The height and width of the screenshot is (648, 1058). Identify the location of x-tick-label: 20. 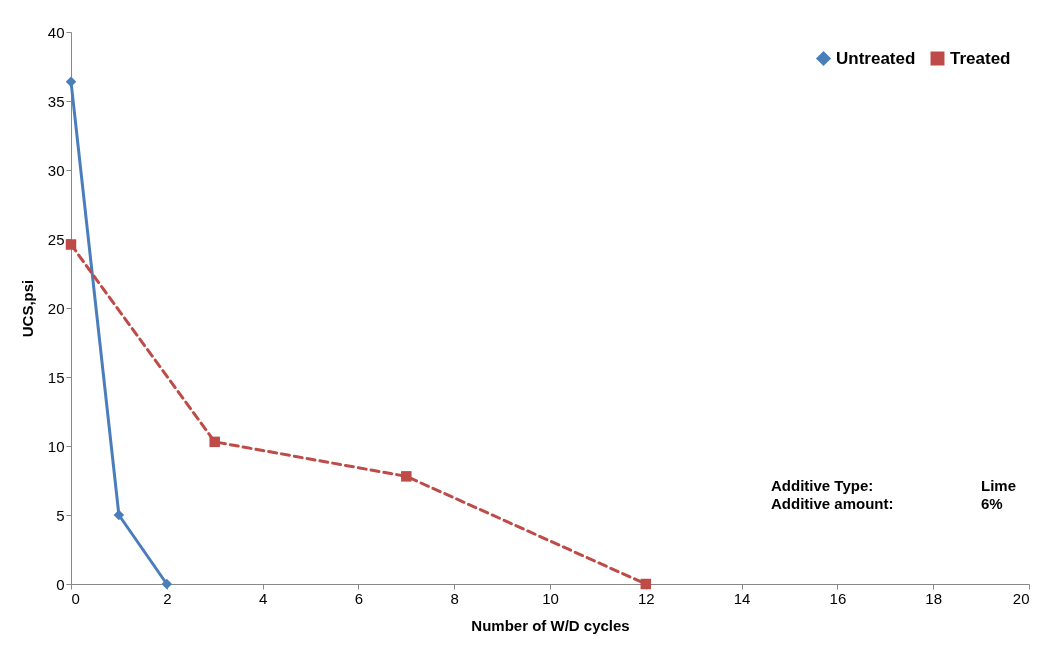
(1021, 598).